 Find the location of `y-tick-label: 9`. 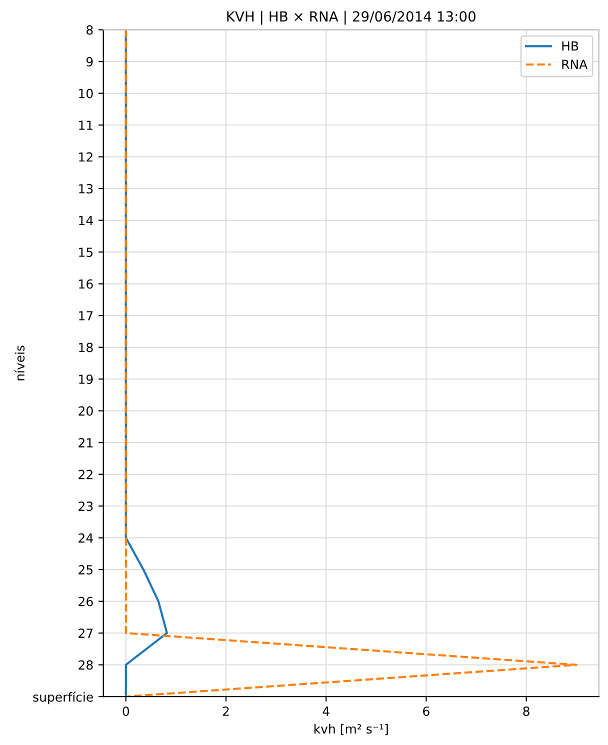

y-tick-label: 9 is located at coordinates (89, 61).